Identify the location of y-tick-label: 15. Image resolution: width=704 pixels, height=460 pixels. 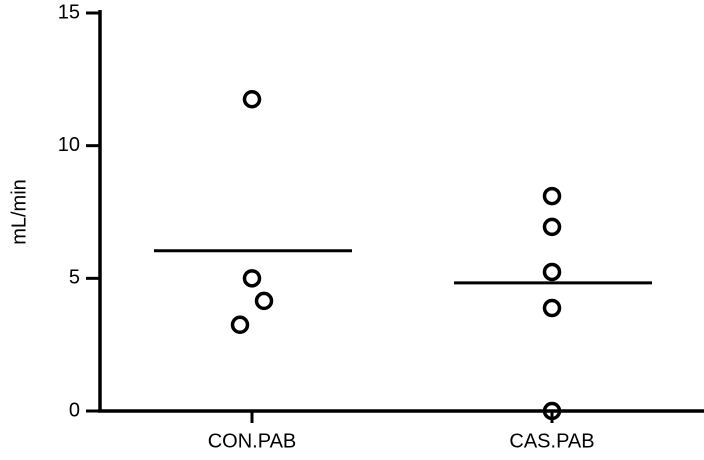
(69, 12).